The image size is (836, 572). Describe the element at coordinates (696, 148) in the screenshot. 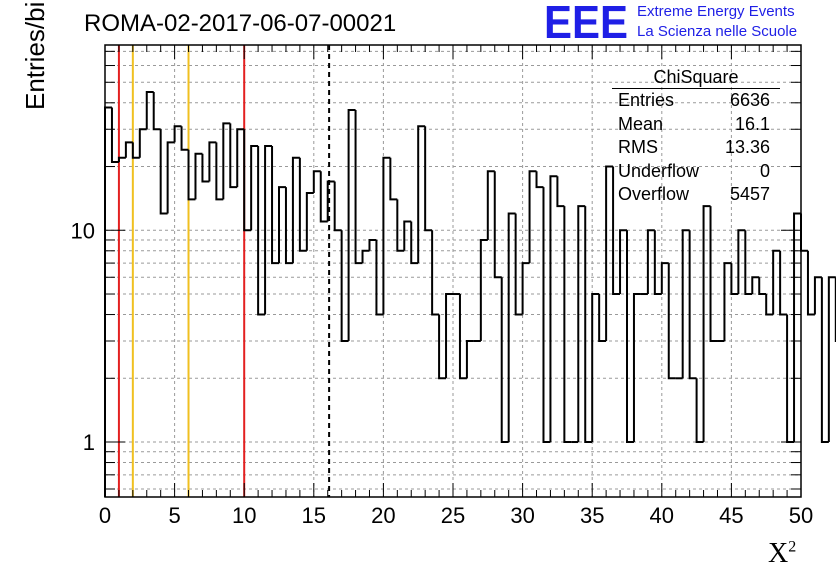

I see `stats-row-rms: RMS 13.36` at that location.